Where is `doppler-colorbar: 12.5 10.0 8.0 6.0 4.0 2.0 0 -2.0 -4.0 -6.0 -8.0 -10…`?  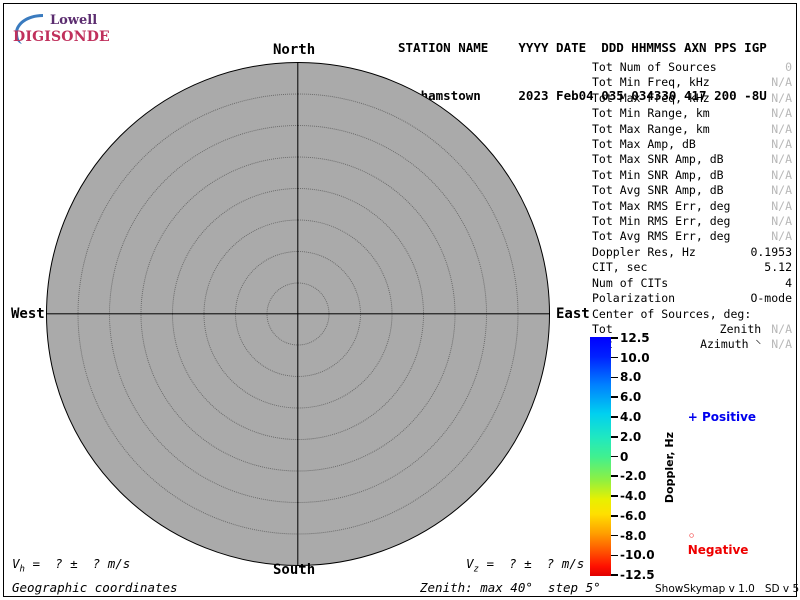
doppler-colorbar: 12.5 10.0 8.0 6.0 4.0 2.0 0 -2.0 -4.0 -6.0 -8.0 -10… is located at coordinates (622, 456).